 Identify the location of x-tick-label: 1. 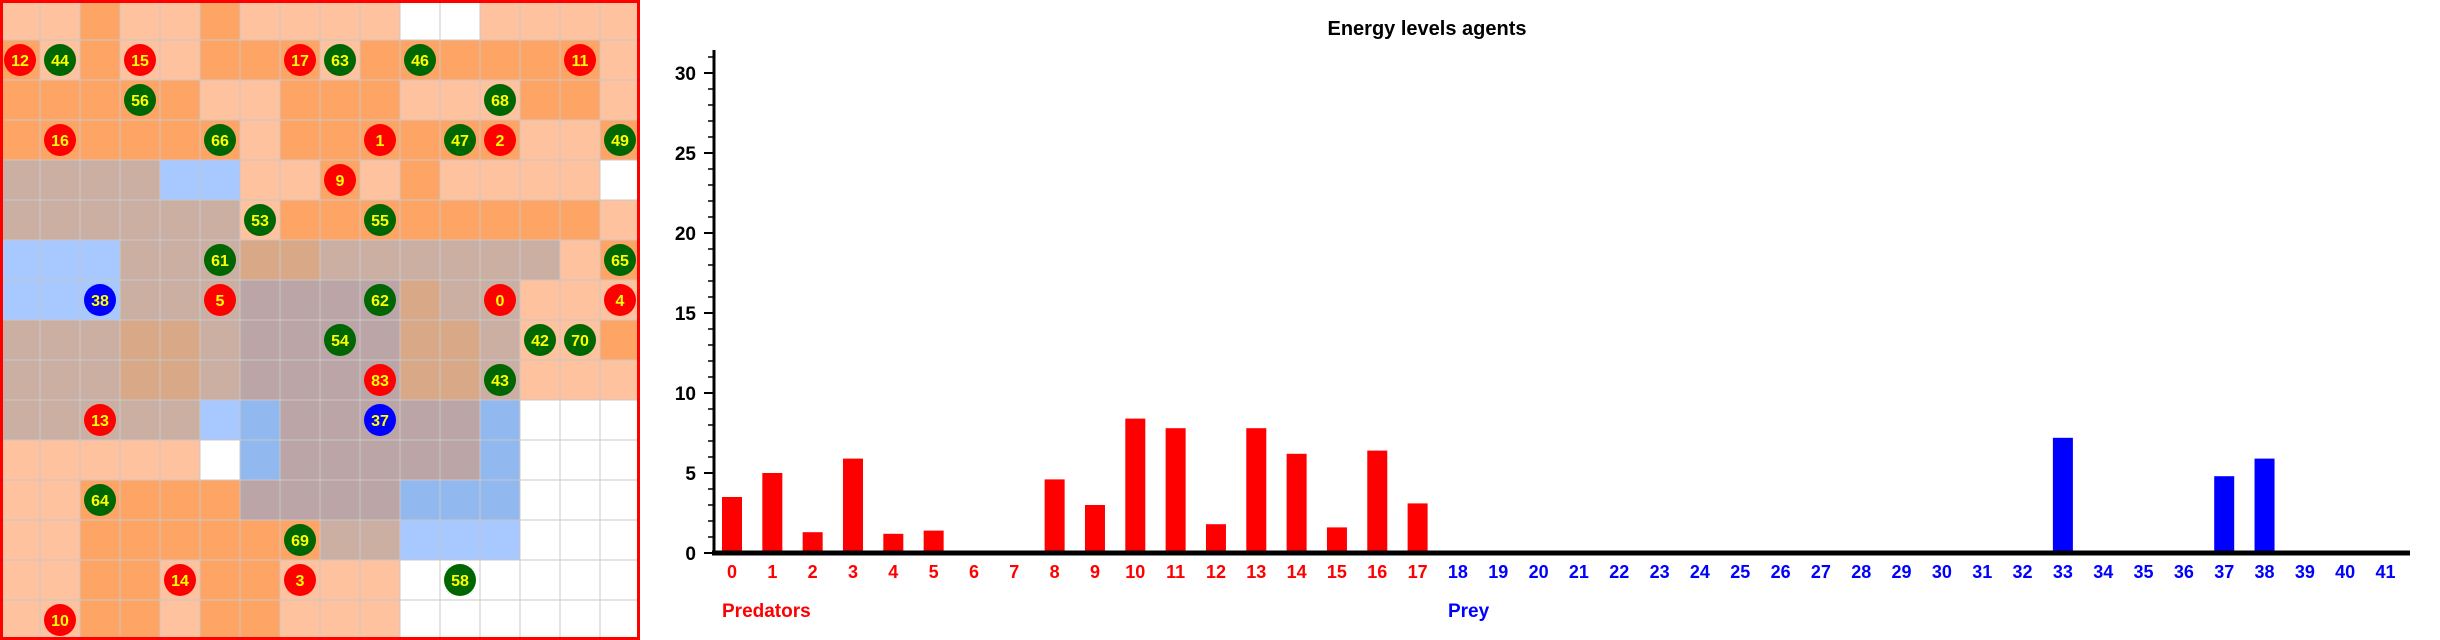
(772, 572).